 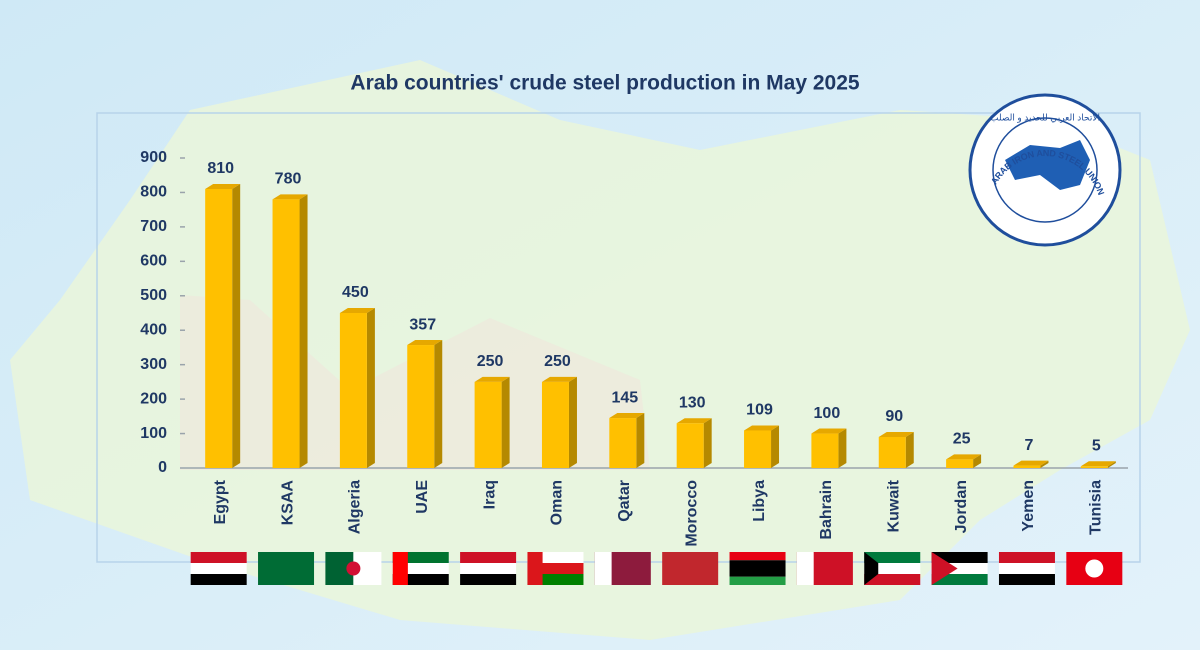 I want to click on y-tick-label: 400, so click(x=153, y=329).